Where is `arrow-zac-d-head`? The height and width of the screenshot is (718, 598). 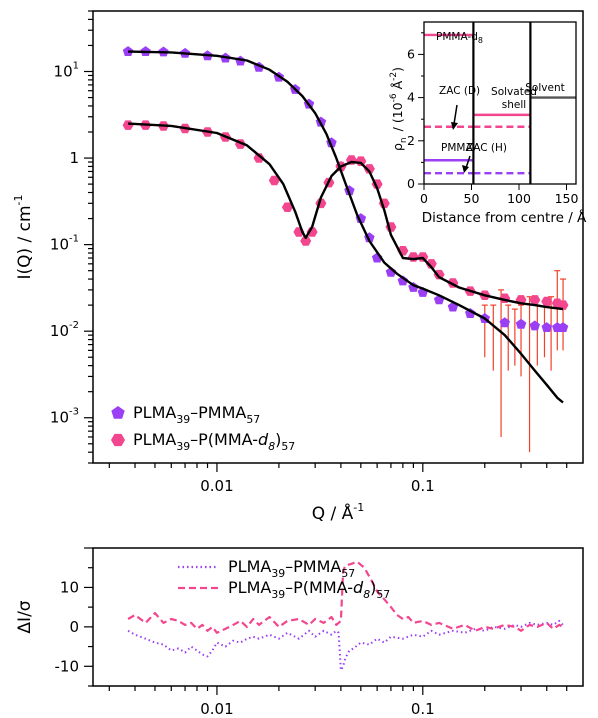 arrow-zac-d-head is located at coordinates (454, 126).